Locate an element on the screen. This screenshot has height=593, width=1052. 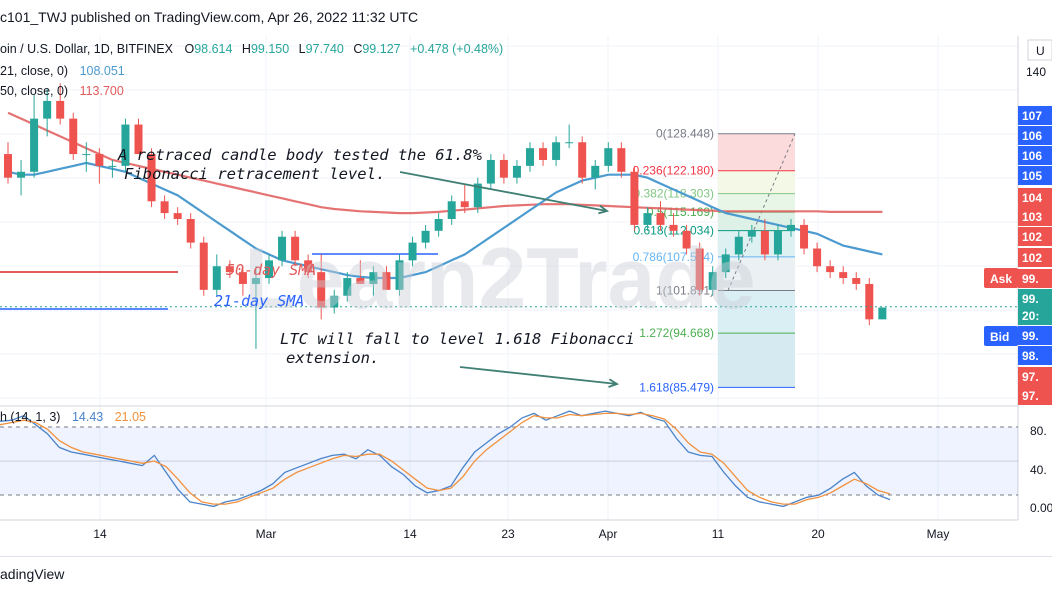
retrace-arrow-shaft is located at coordinates (503, 191).